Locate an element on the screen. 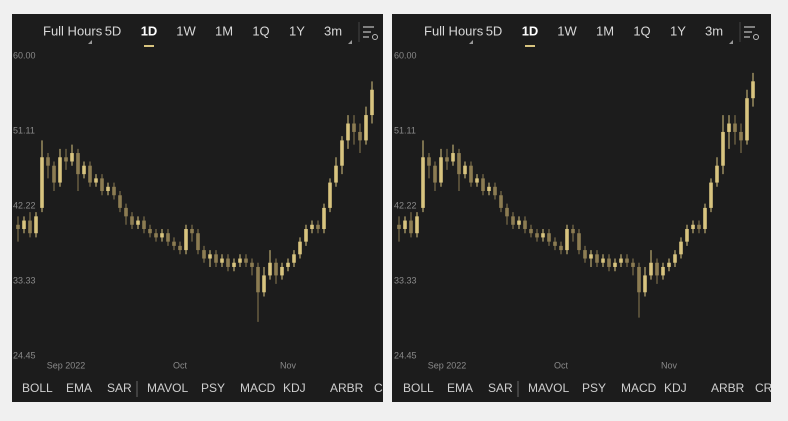 The height and width of the screenshot is (421, 788). y-tick-label: 42.22 is located at coordinates (24, 205).